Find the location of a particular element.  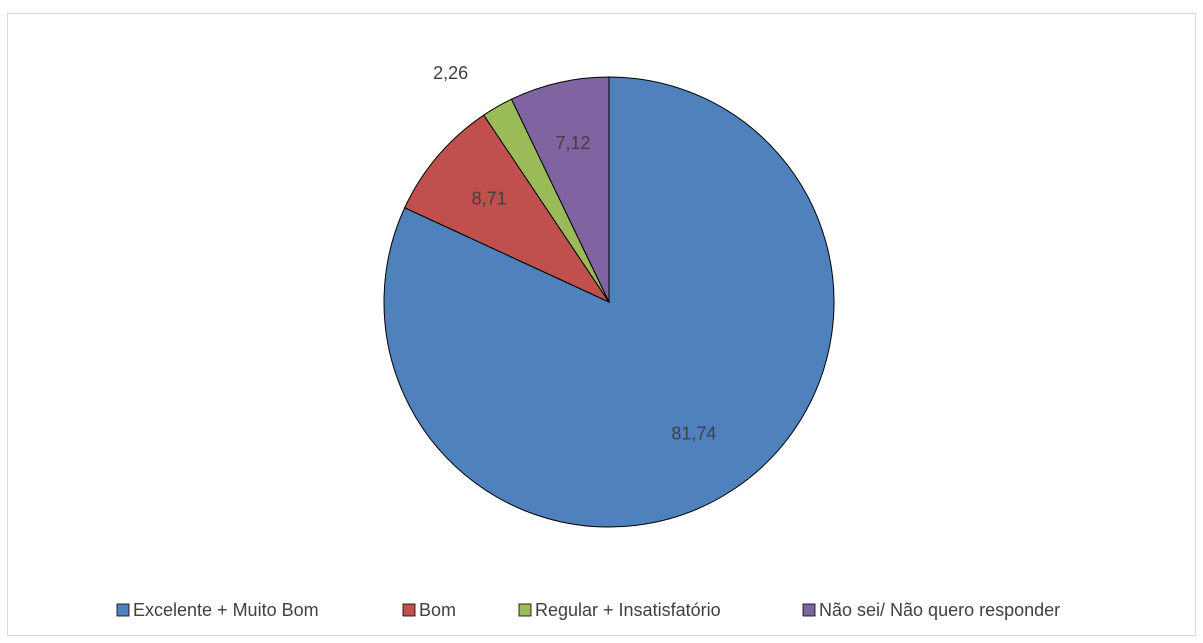

legend-label-nao-sei-nao-quero-responder: Não sei/ Não quero responder is located at coordinates (939, 610).